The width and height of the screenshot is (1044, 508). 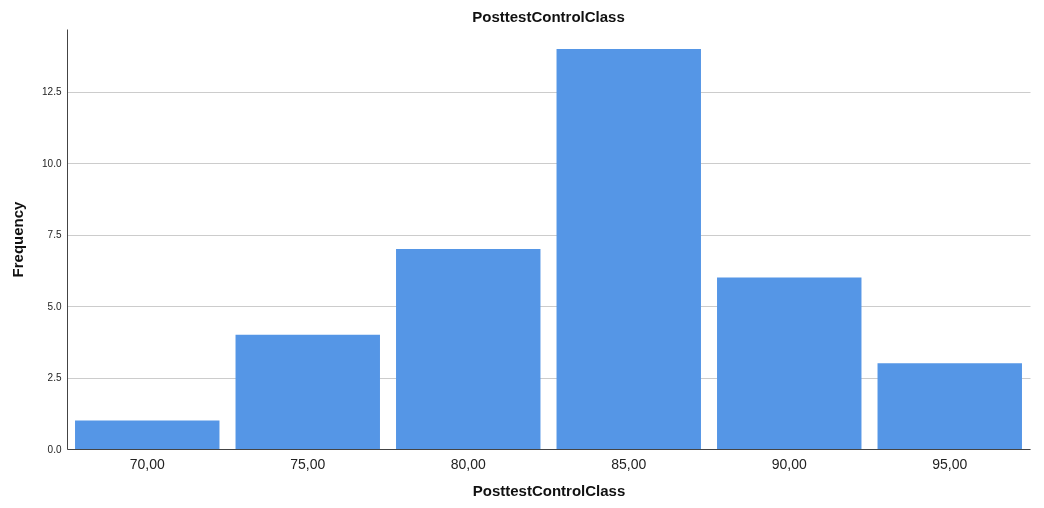 I want to click on x-tick-label: 70,00, so click(x=147, y=463).